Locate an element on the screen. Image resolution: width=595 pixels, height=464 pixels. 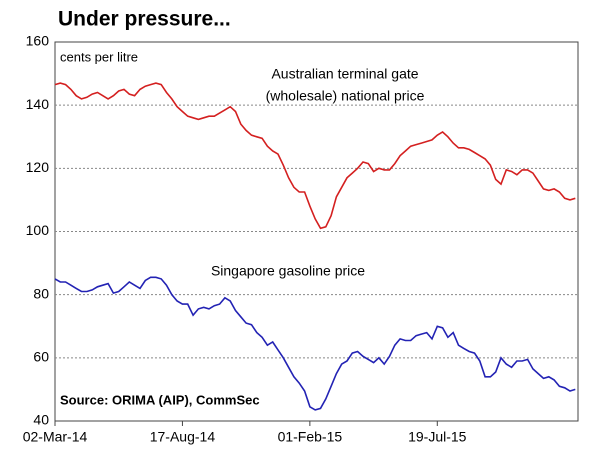
x-tick-label: 02-Mar-14 is located at coordinates (55, 437).